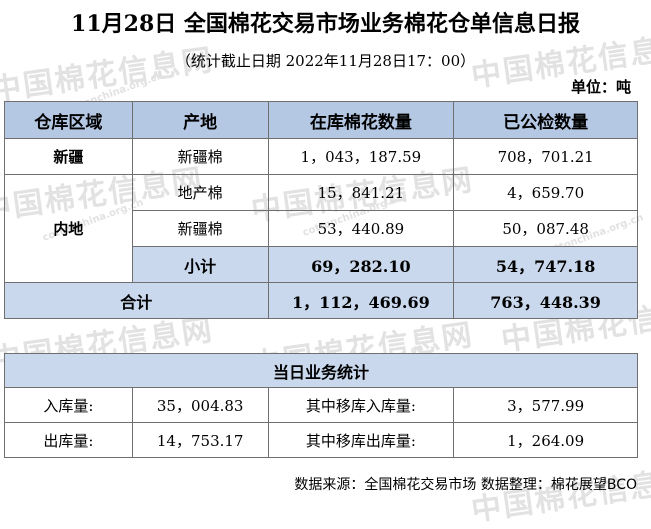  I want to click on total-label: 合计, so click(136, 300).